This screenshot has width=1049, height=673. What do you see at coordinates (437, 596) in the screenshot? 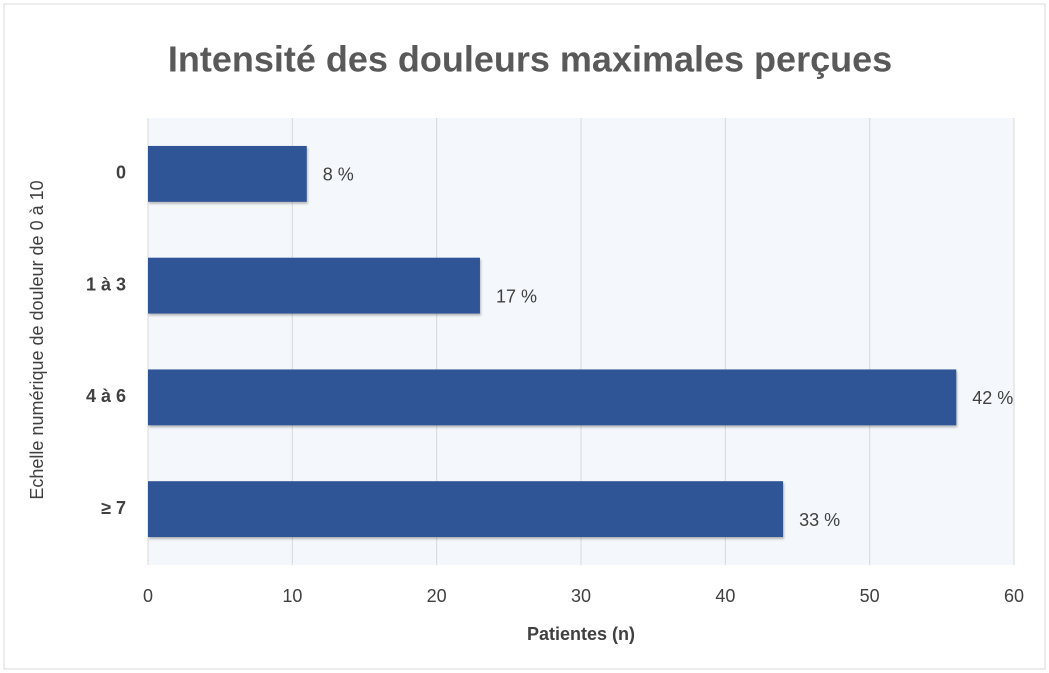
I see `x-tick-label: 20` at bounding box center [437, 596].